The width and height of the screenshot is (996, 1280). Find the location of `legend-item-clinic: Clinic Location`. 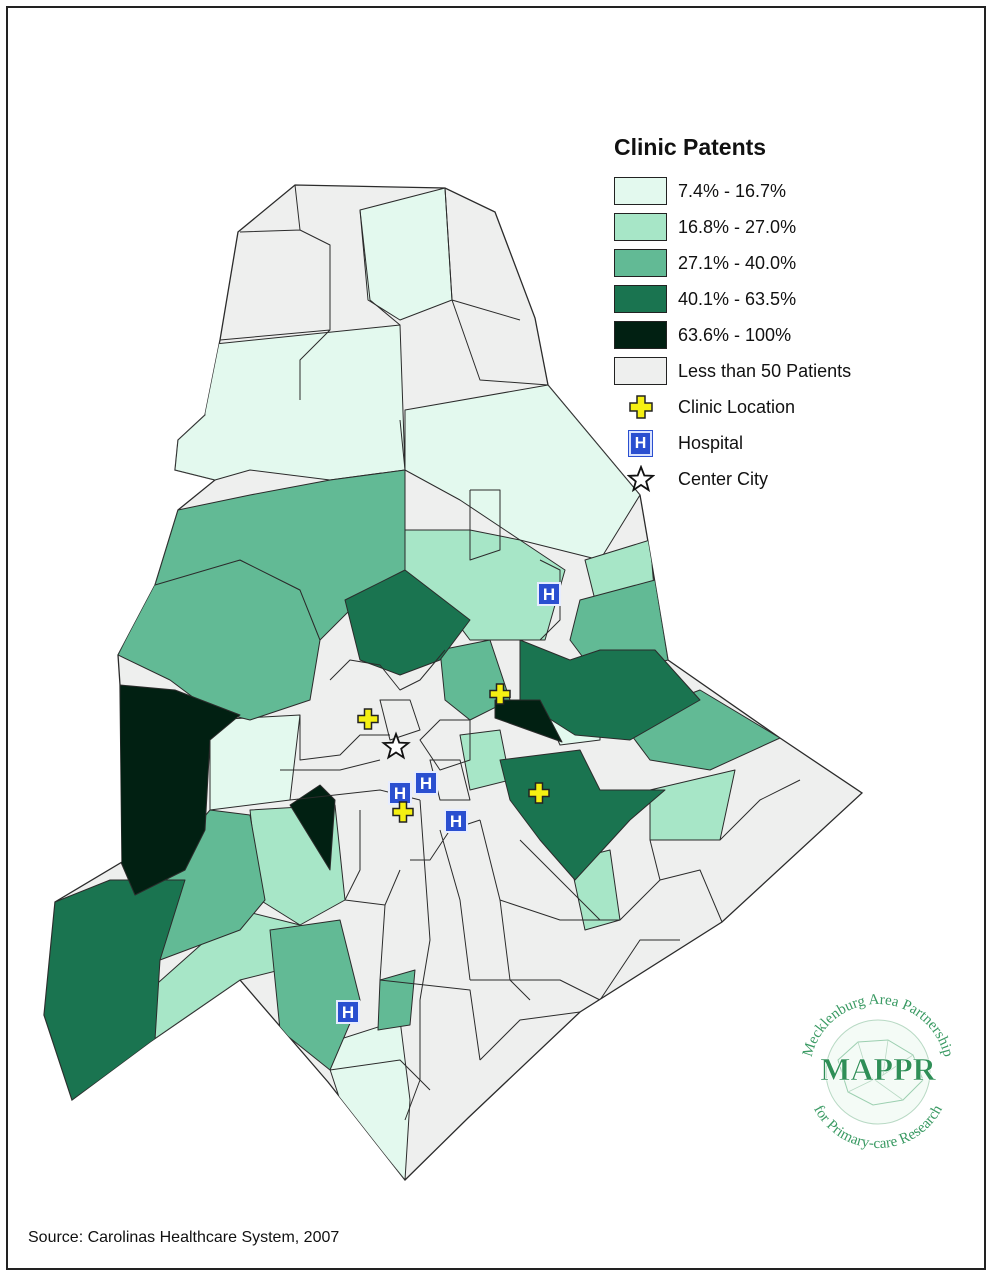

legend-item-clinic: Clinic Location is located at coordinates (764, 407).